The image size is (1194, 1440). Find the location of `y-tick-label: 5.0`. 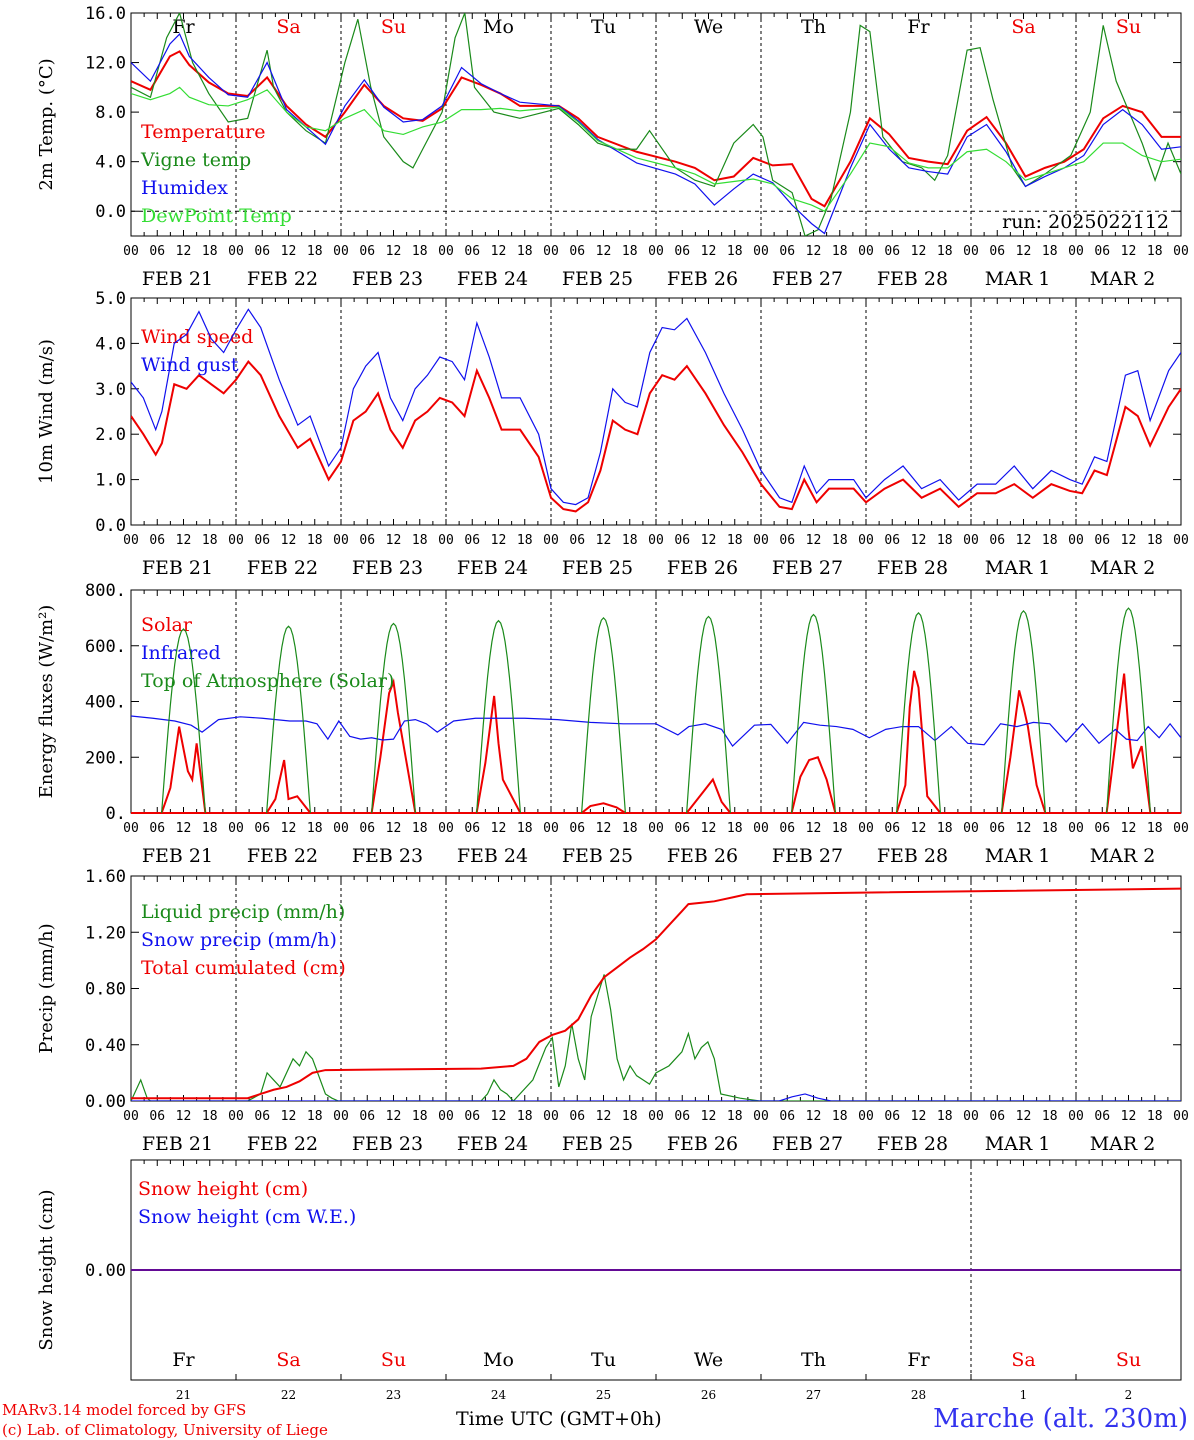

y-tick-label: 5.0 is located at coordinates (110, 299).